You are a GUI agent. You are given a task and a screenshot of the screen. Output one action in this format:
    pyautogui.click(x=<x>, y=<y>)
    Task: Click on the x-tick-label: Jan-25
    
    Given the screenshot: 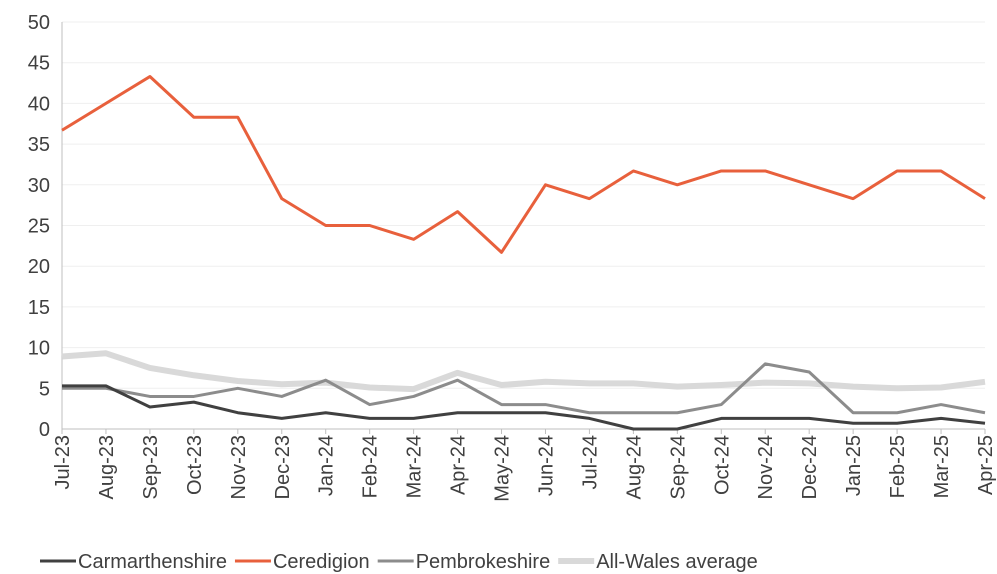 What is the action you would take?
    pyautogui.click(x=854, y=465)
    